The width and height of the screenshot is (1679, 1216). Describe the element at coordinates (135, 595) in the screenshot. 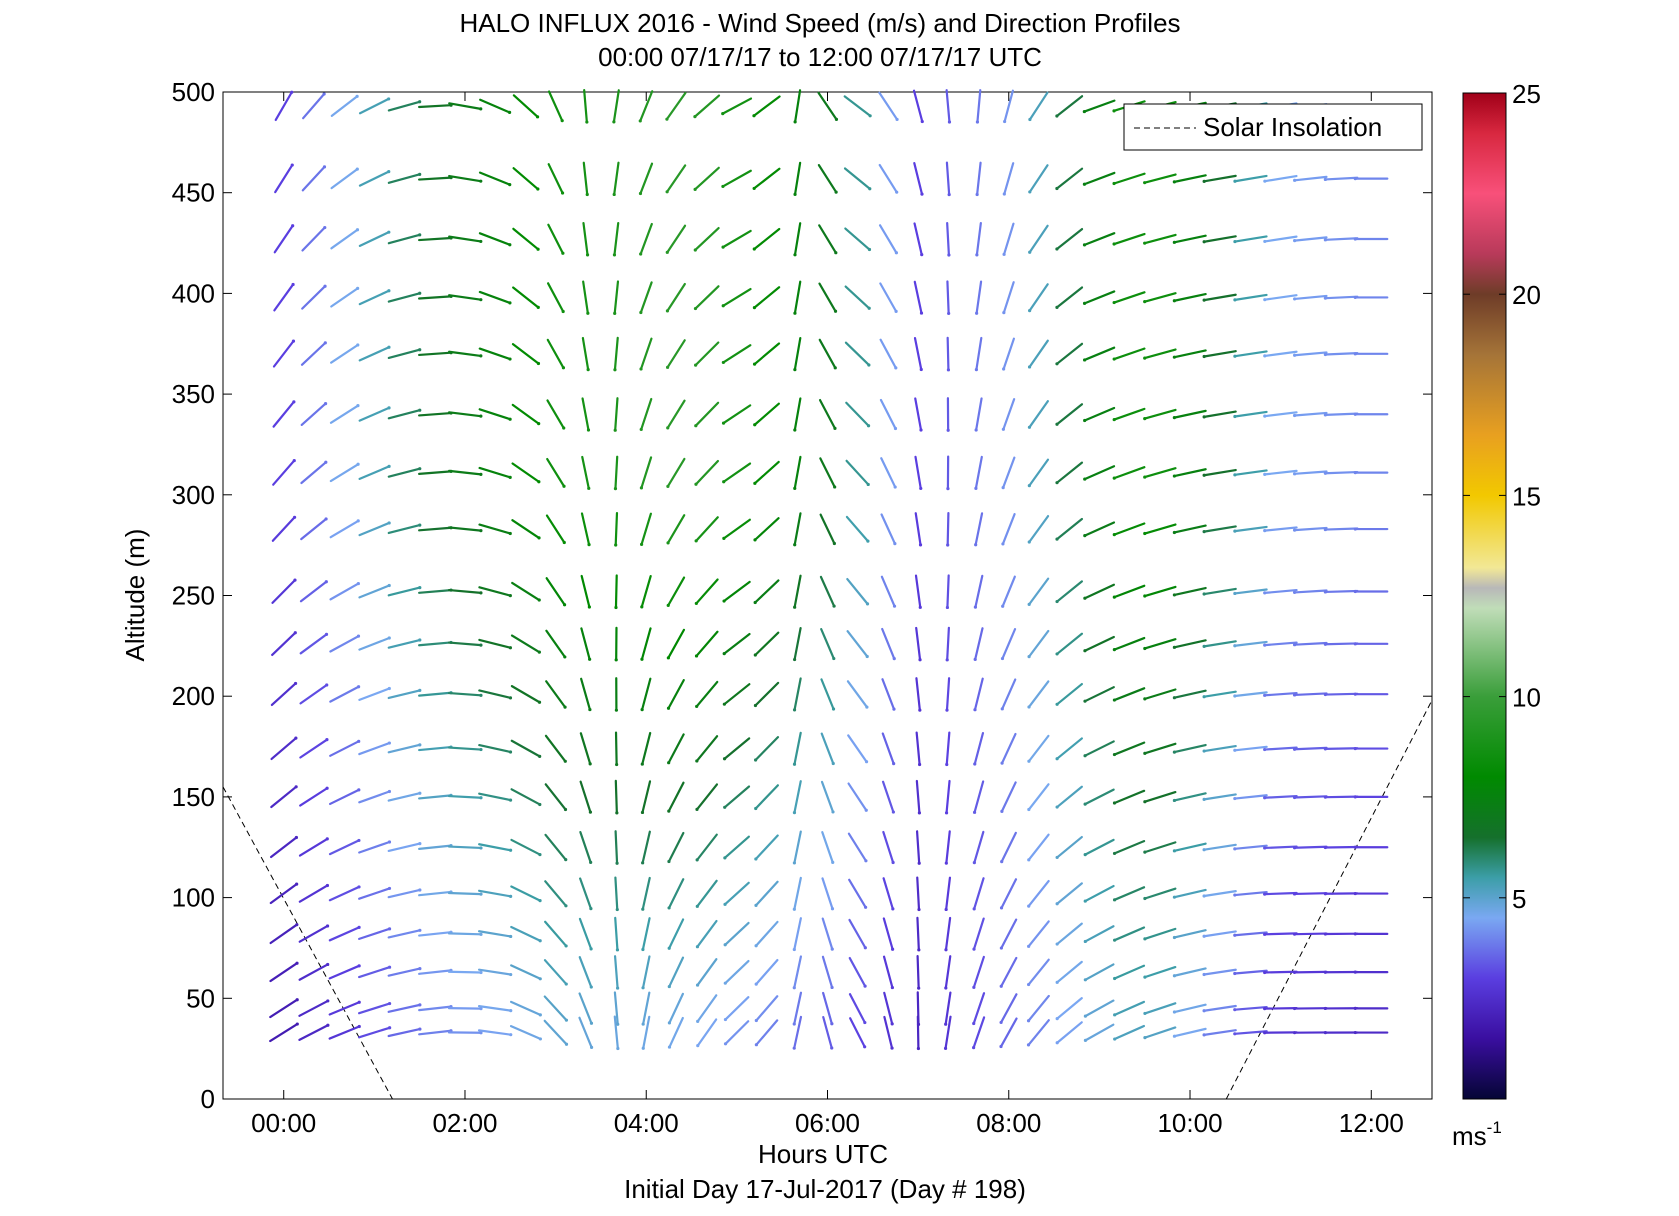

I see `y-axis-label: Altitude (m)` at that location.